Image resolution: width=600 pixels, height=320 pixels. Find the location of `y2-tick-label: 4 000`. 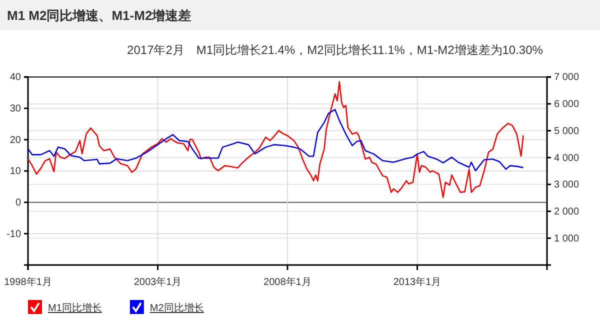

y2-tick-label: 4 000 is located at coordinates (567, 158).